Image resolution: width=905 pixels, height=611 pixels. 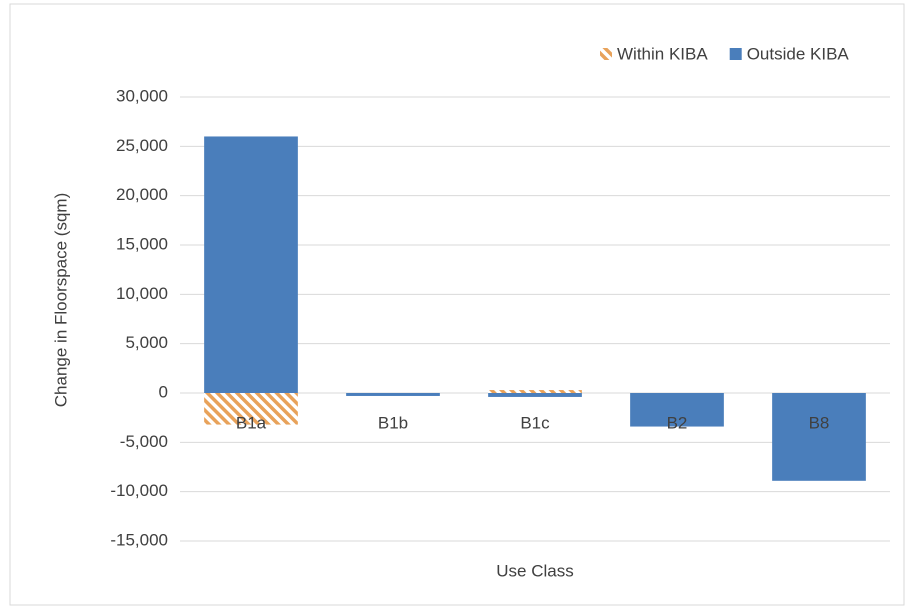 What do you see at coordinates (142, 95) in the screenshot?
I see `y-tick-label: 30,000` at bounding box center [142, 95].